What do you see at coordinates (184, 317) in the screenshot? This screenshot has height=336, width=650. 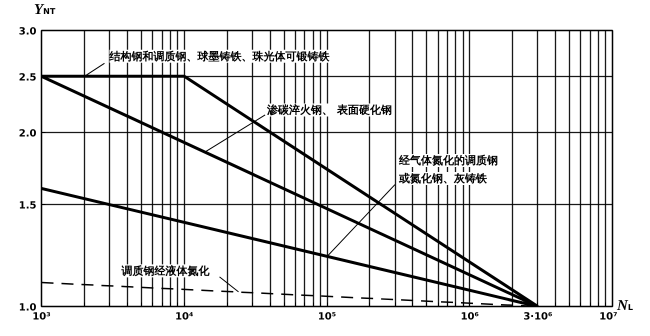 I see `x-tick-label: 10⁴` at bounding box center [184, 317].